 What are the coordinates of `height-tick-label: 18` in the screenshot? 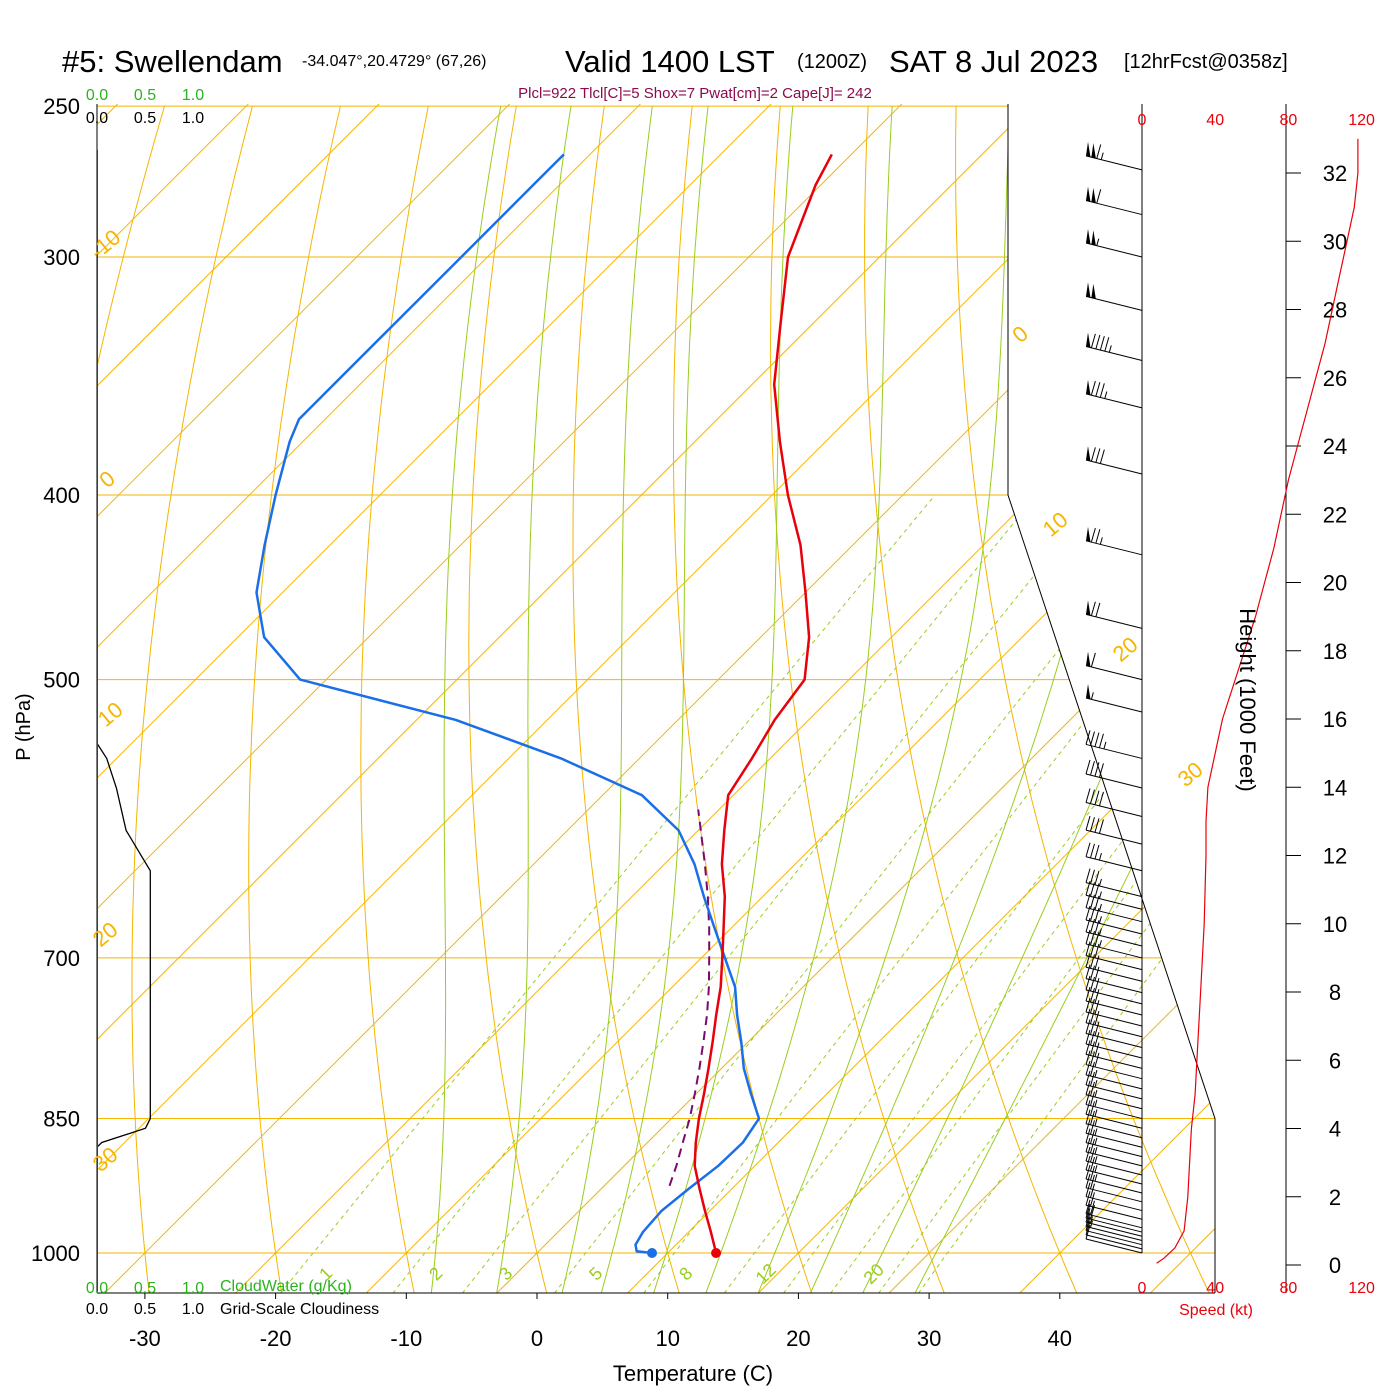 It's located at (1335, 651).